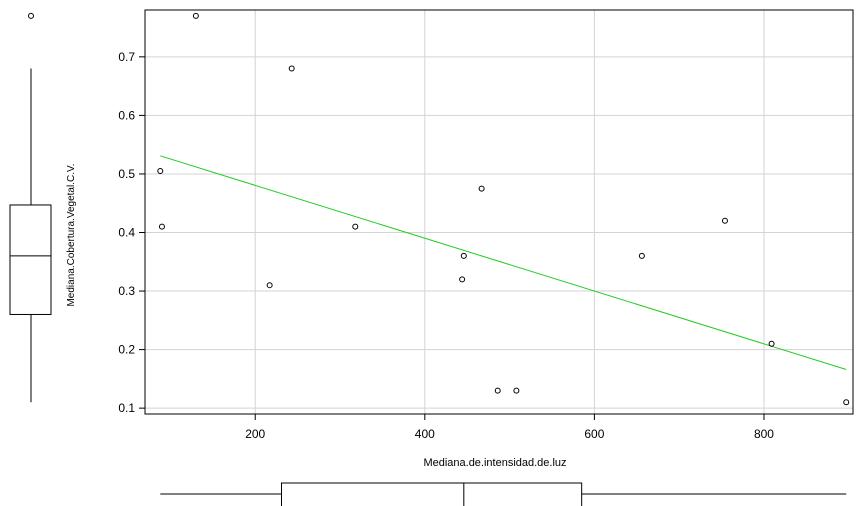 The width and height of the screenshot is (861, 506). I want to click on y-tick-label: 0.2, so click(126, 350).